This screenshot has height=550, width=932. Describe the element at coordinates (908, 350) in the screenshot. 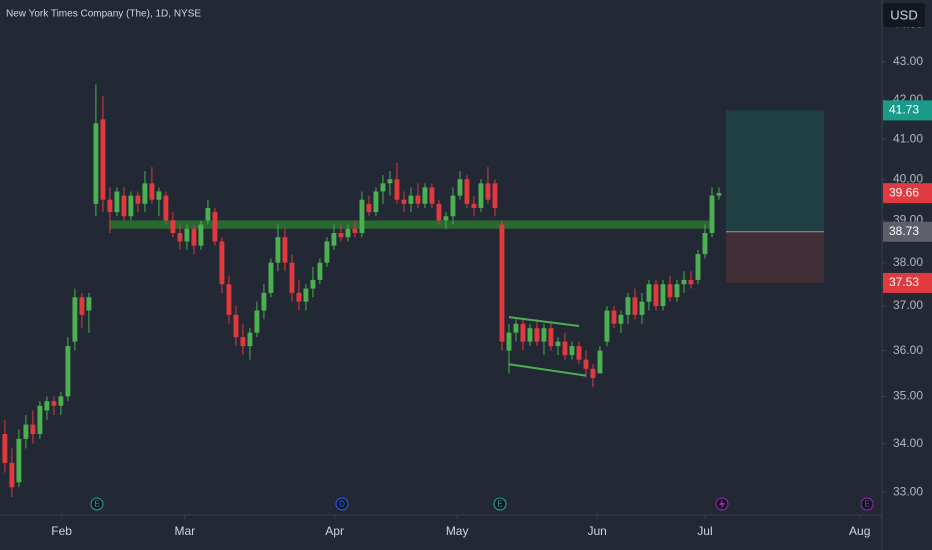

I see `y-tick-label: 36.00` at that location.